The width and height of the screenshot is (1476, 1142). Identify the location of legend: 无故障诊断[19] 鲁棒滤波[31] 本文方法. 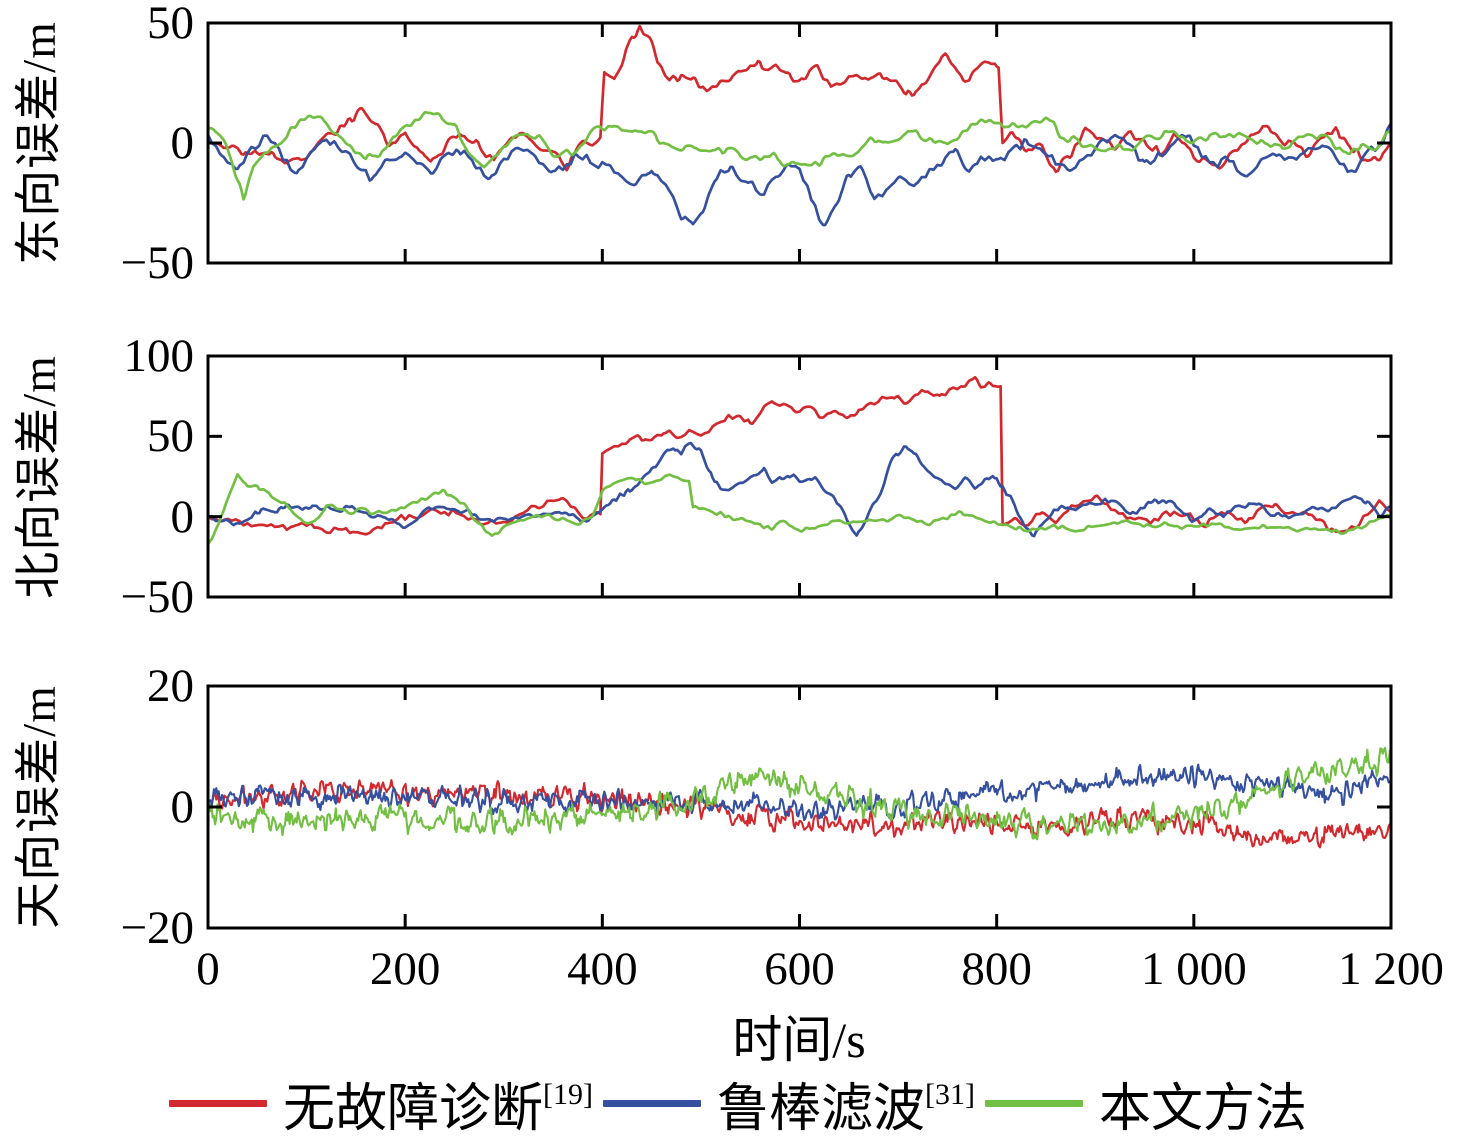
(738, 1103).